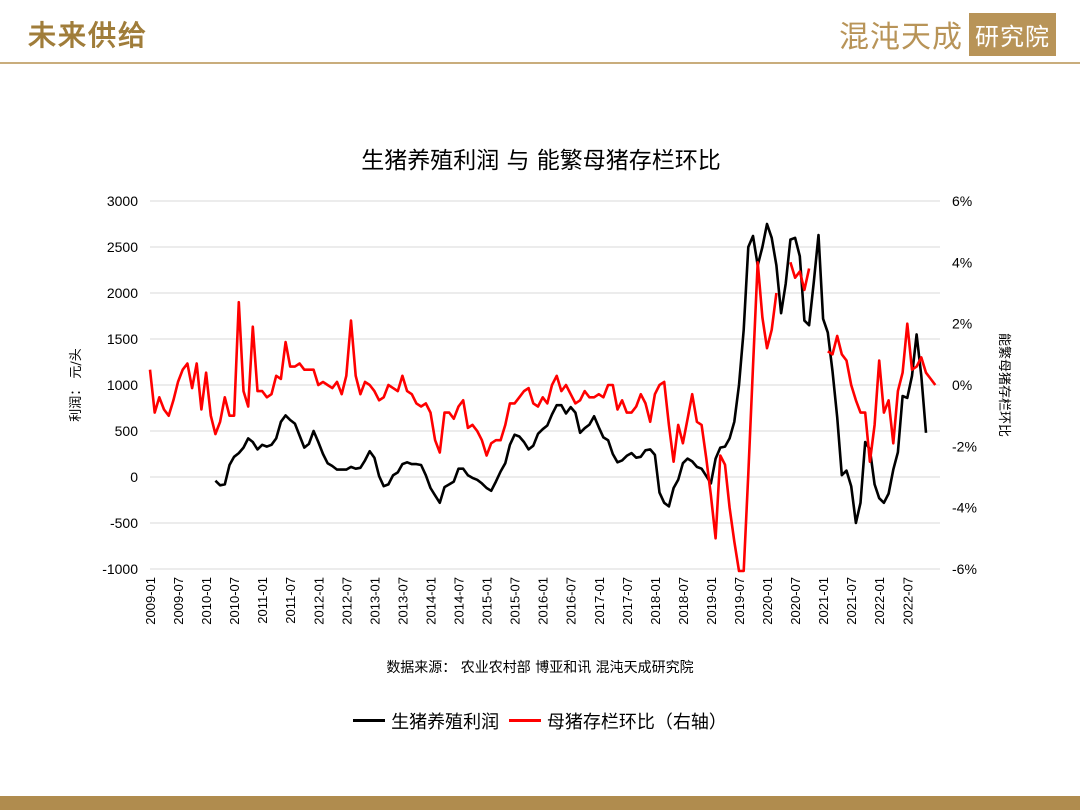  What do you see at coordinates (711, 601) in the screenshot?
I see `x-tick-label: 2019-01` at bounding box center [711, 601].